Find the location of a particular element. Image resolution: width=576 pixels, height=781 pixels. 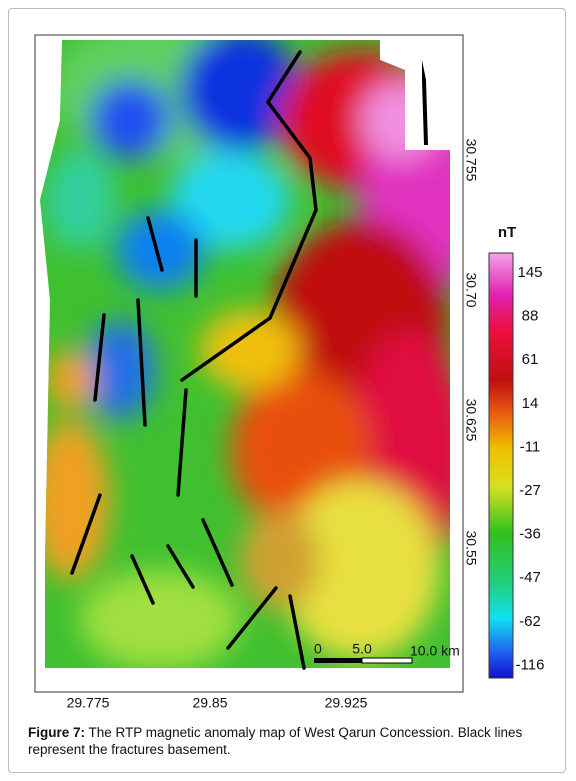

colorbar-label: 14 is located at coordinates (530, 403).